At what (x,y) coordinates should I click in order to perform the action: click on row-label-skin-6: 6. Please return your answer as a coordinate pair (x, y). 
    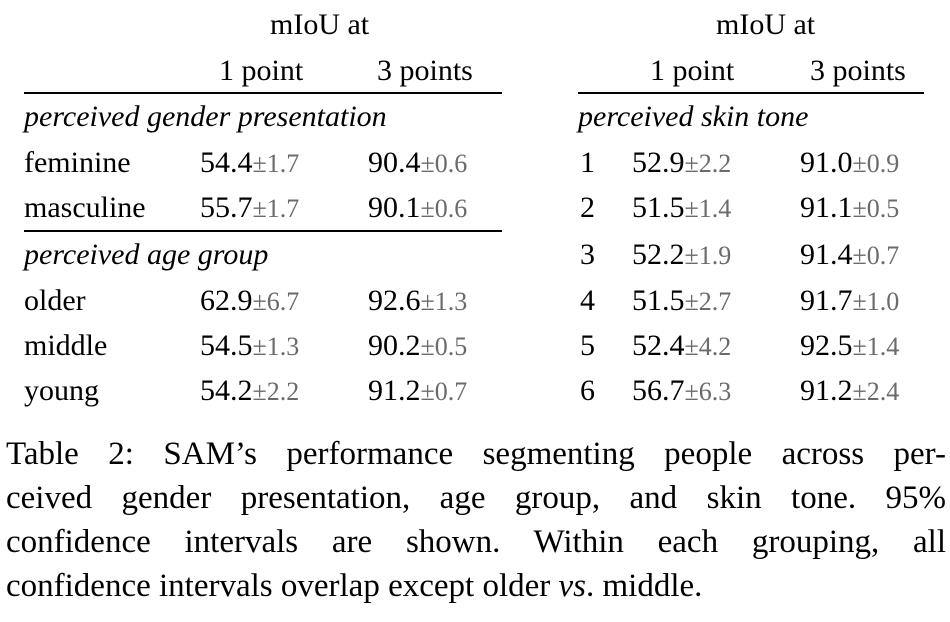
    Looking at the image, I should click on (587, 390).